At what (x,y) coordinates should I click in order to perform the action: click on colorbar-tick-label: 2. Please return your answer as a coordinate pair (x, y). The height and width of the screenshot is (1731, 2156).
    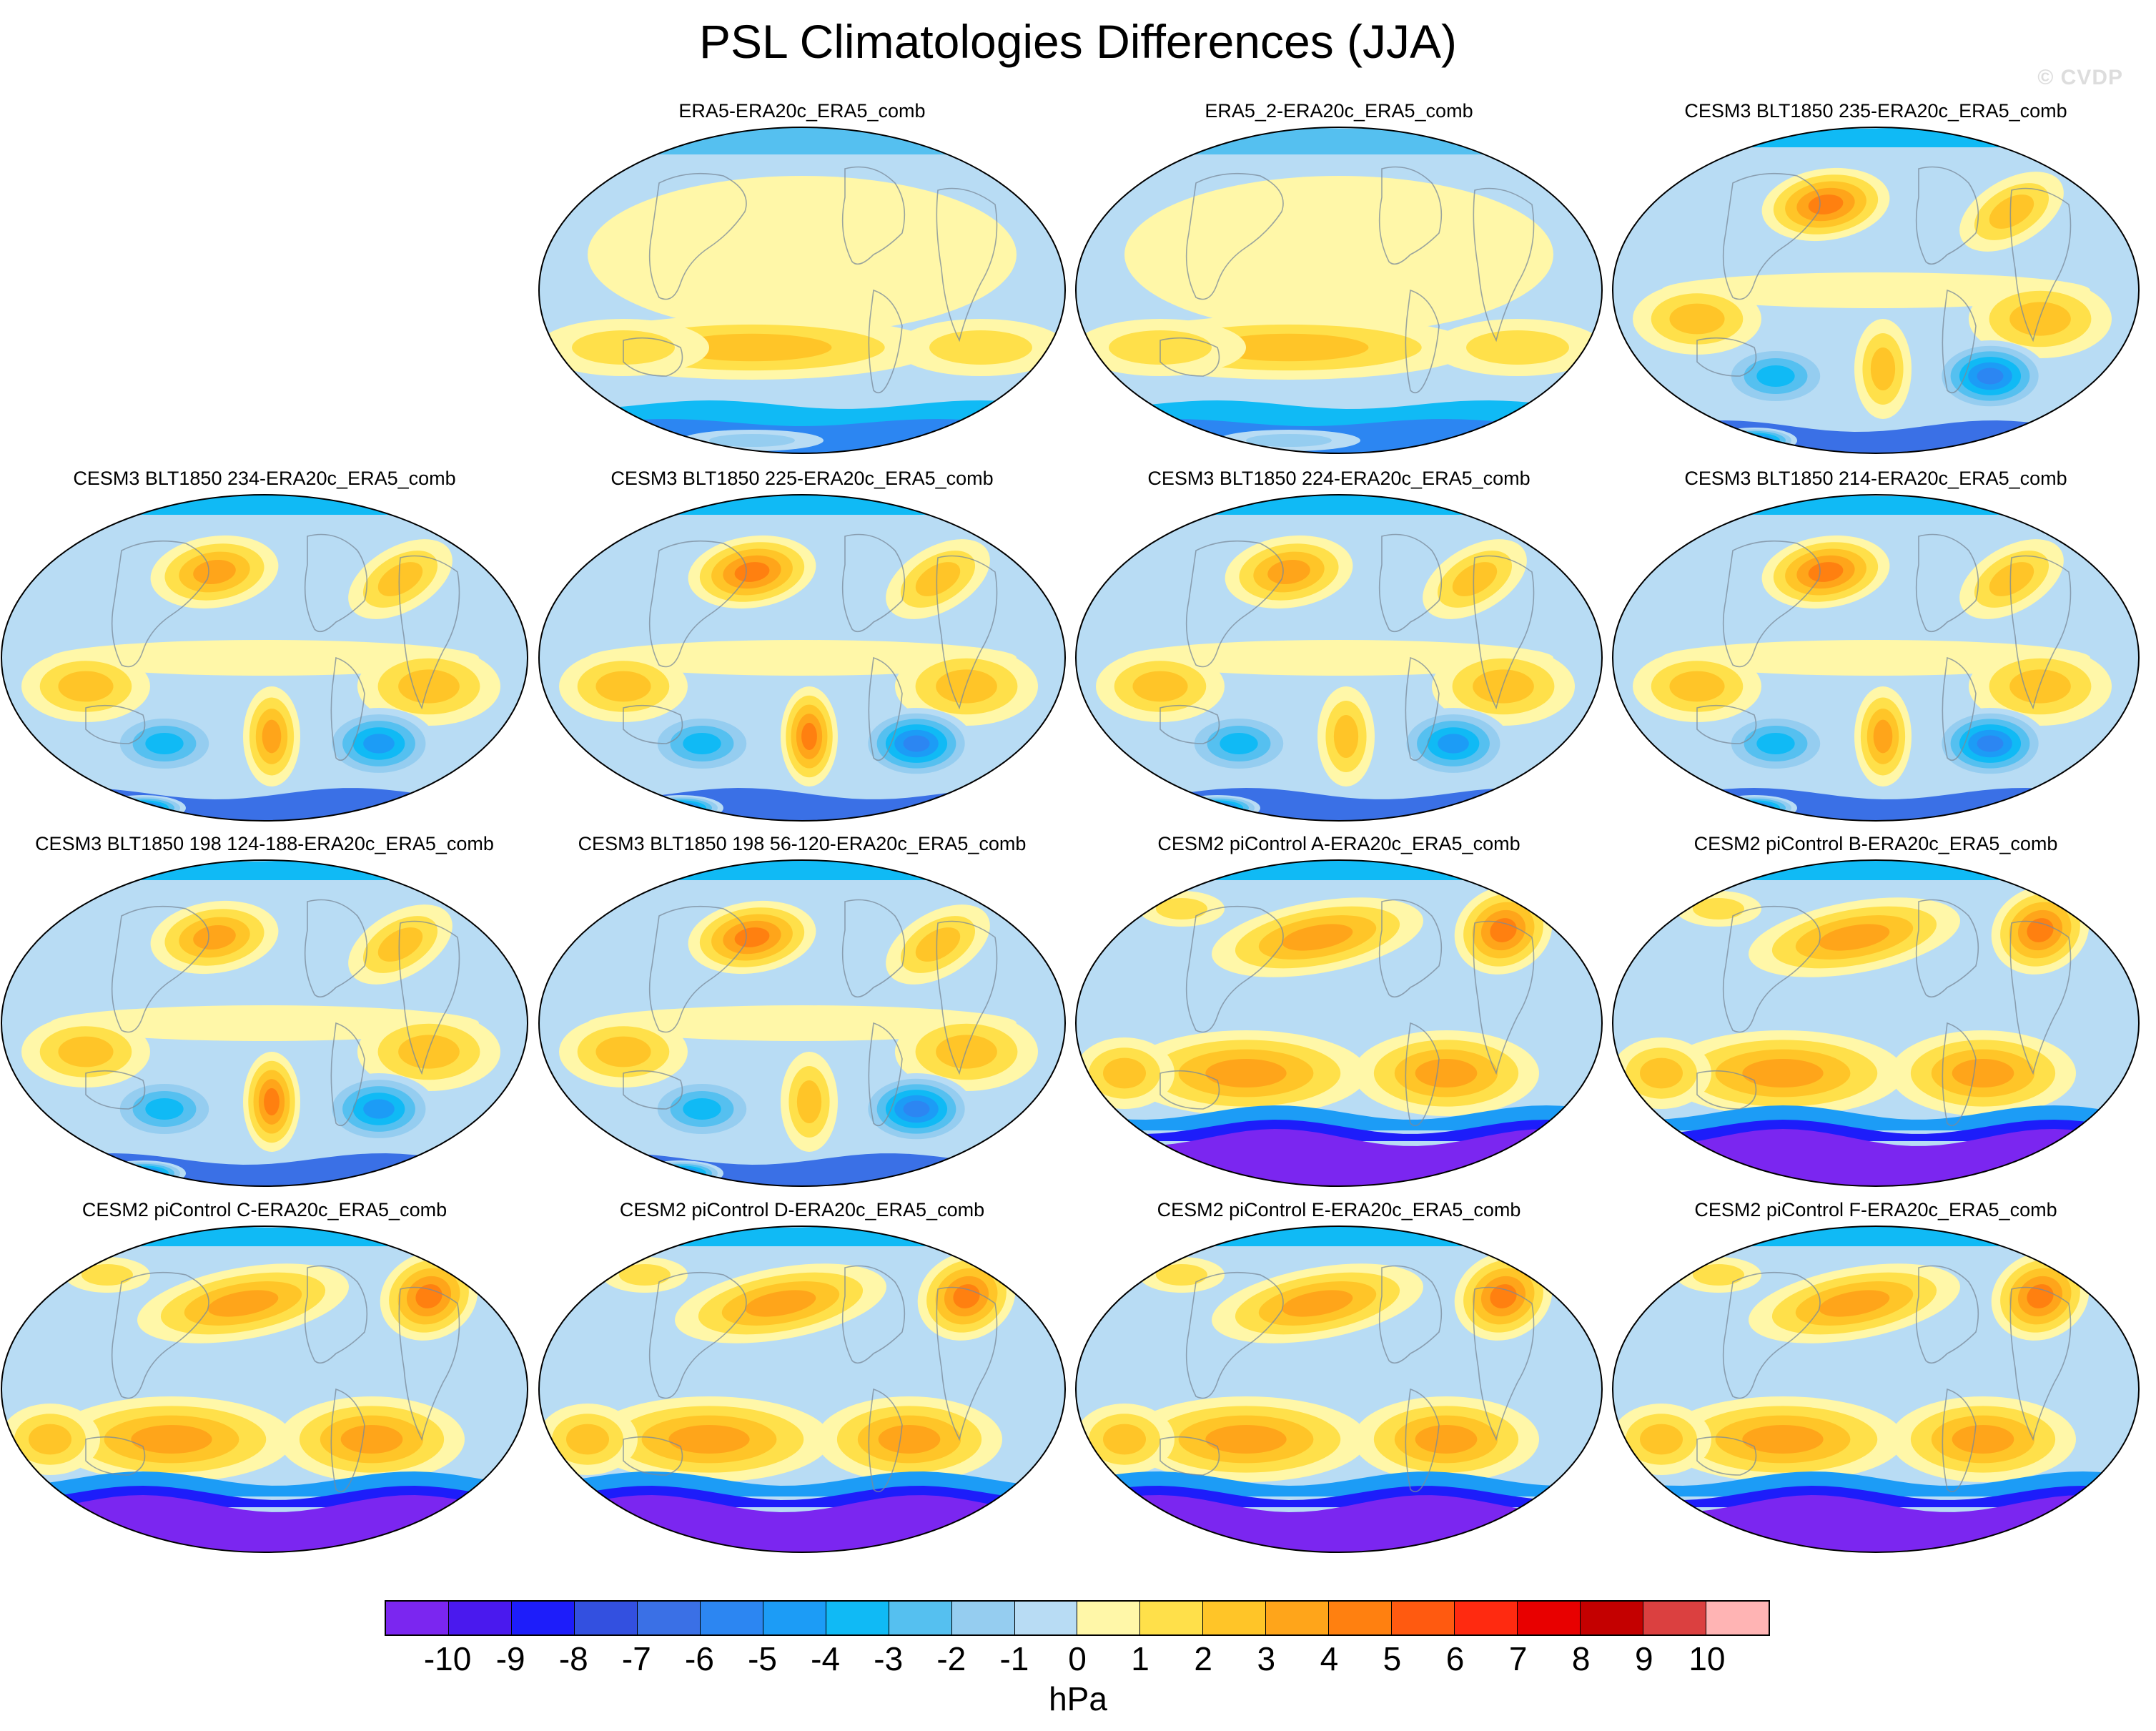
    Looking at the image, I should click on (1203, 1658).